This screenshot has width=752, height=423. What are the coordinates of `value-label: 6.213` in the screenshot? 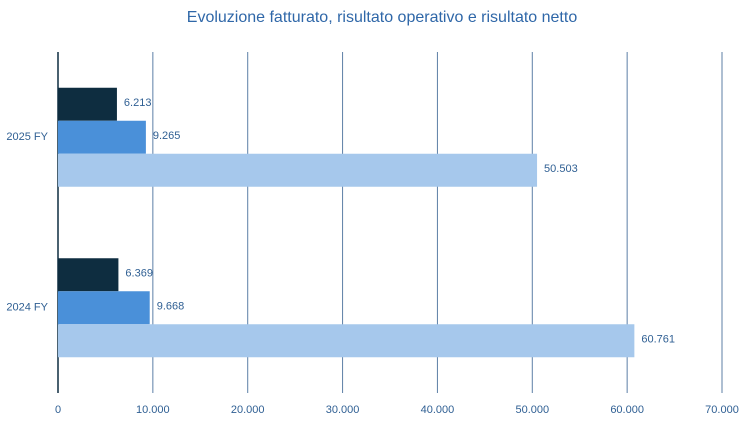 It's located at (138, 103).